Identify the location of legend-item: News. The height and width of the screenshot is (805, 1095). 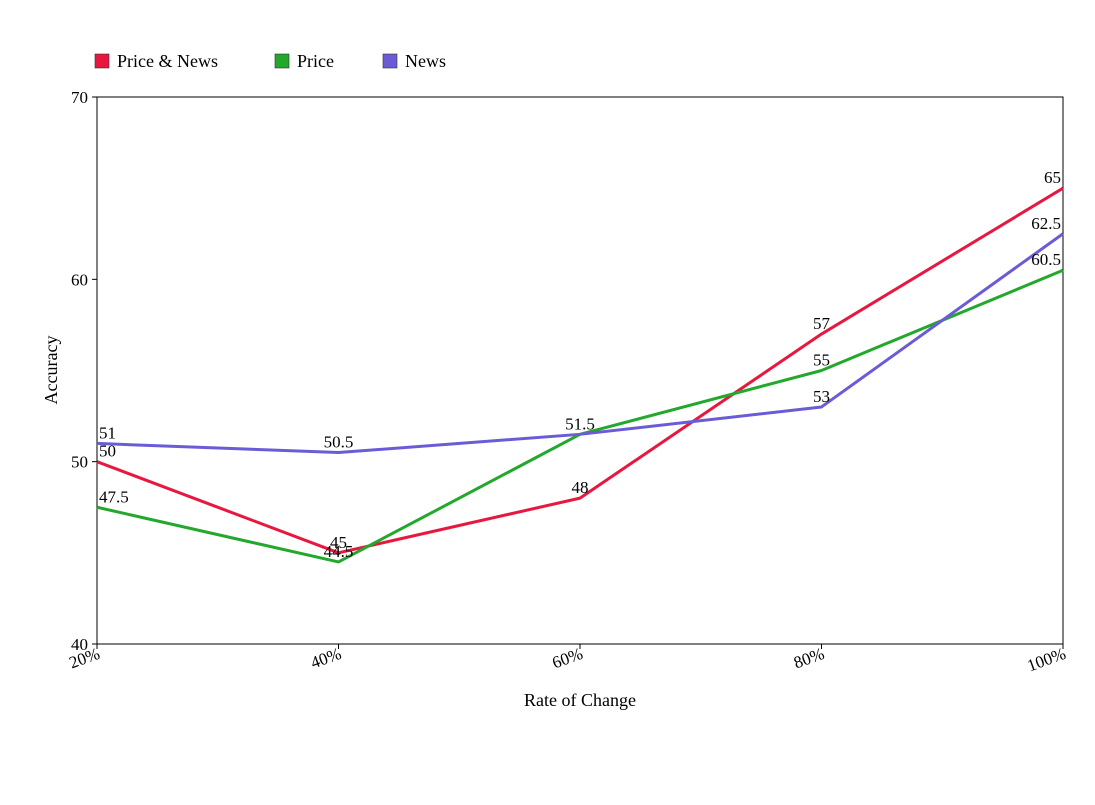
(414, 61).